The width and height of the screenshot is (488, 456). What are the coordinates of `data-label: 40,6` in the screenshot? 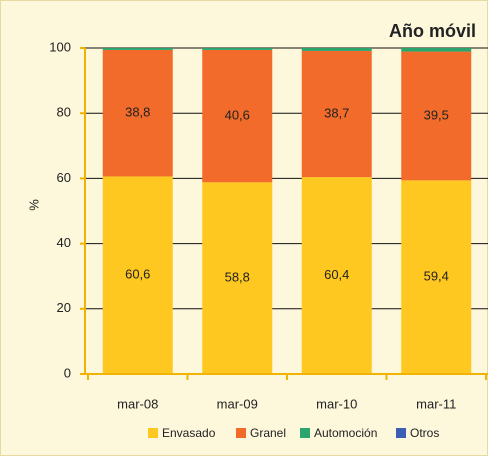 It's located at (237, 115).